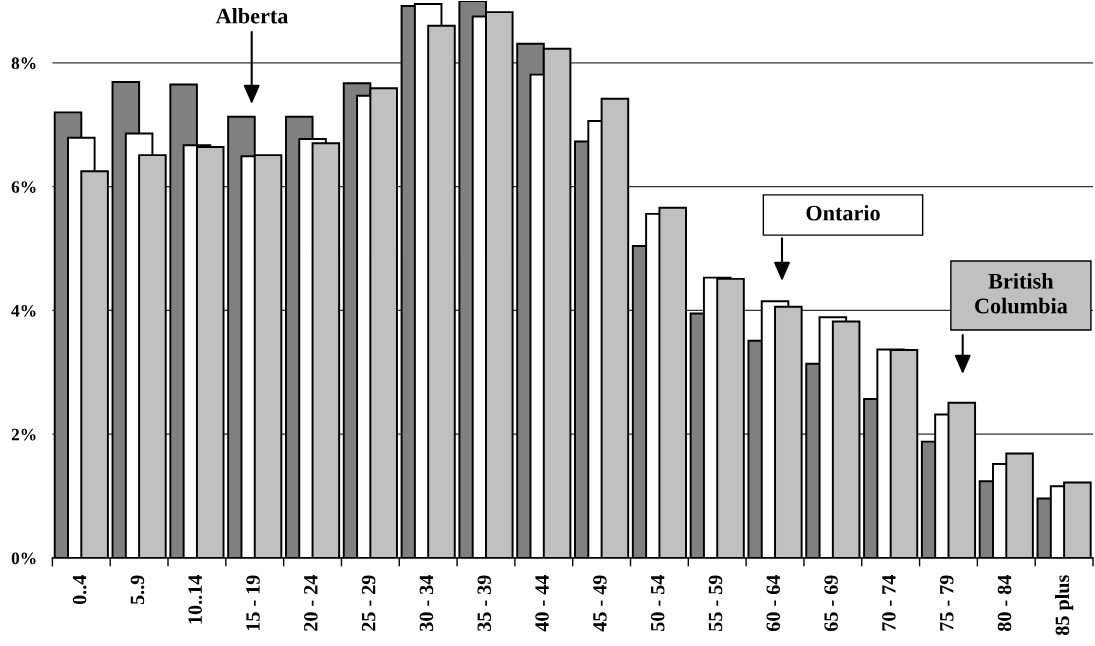 The height and width of the screenshot is (646, 1095). I want to click on x-tick-label: 65 - 69, so click(831, 603).